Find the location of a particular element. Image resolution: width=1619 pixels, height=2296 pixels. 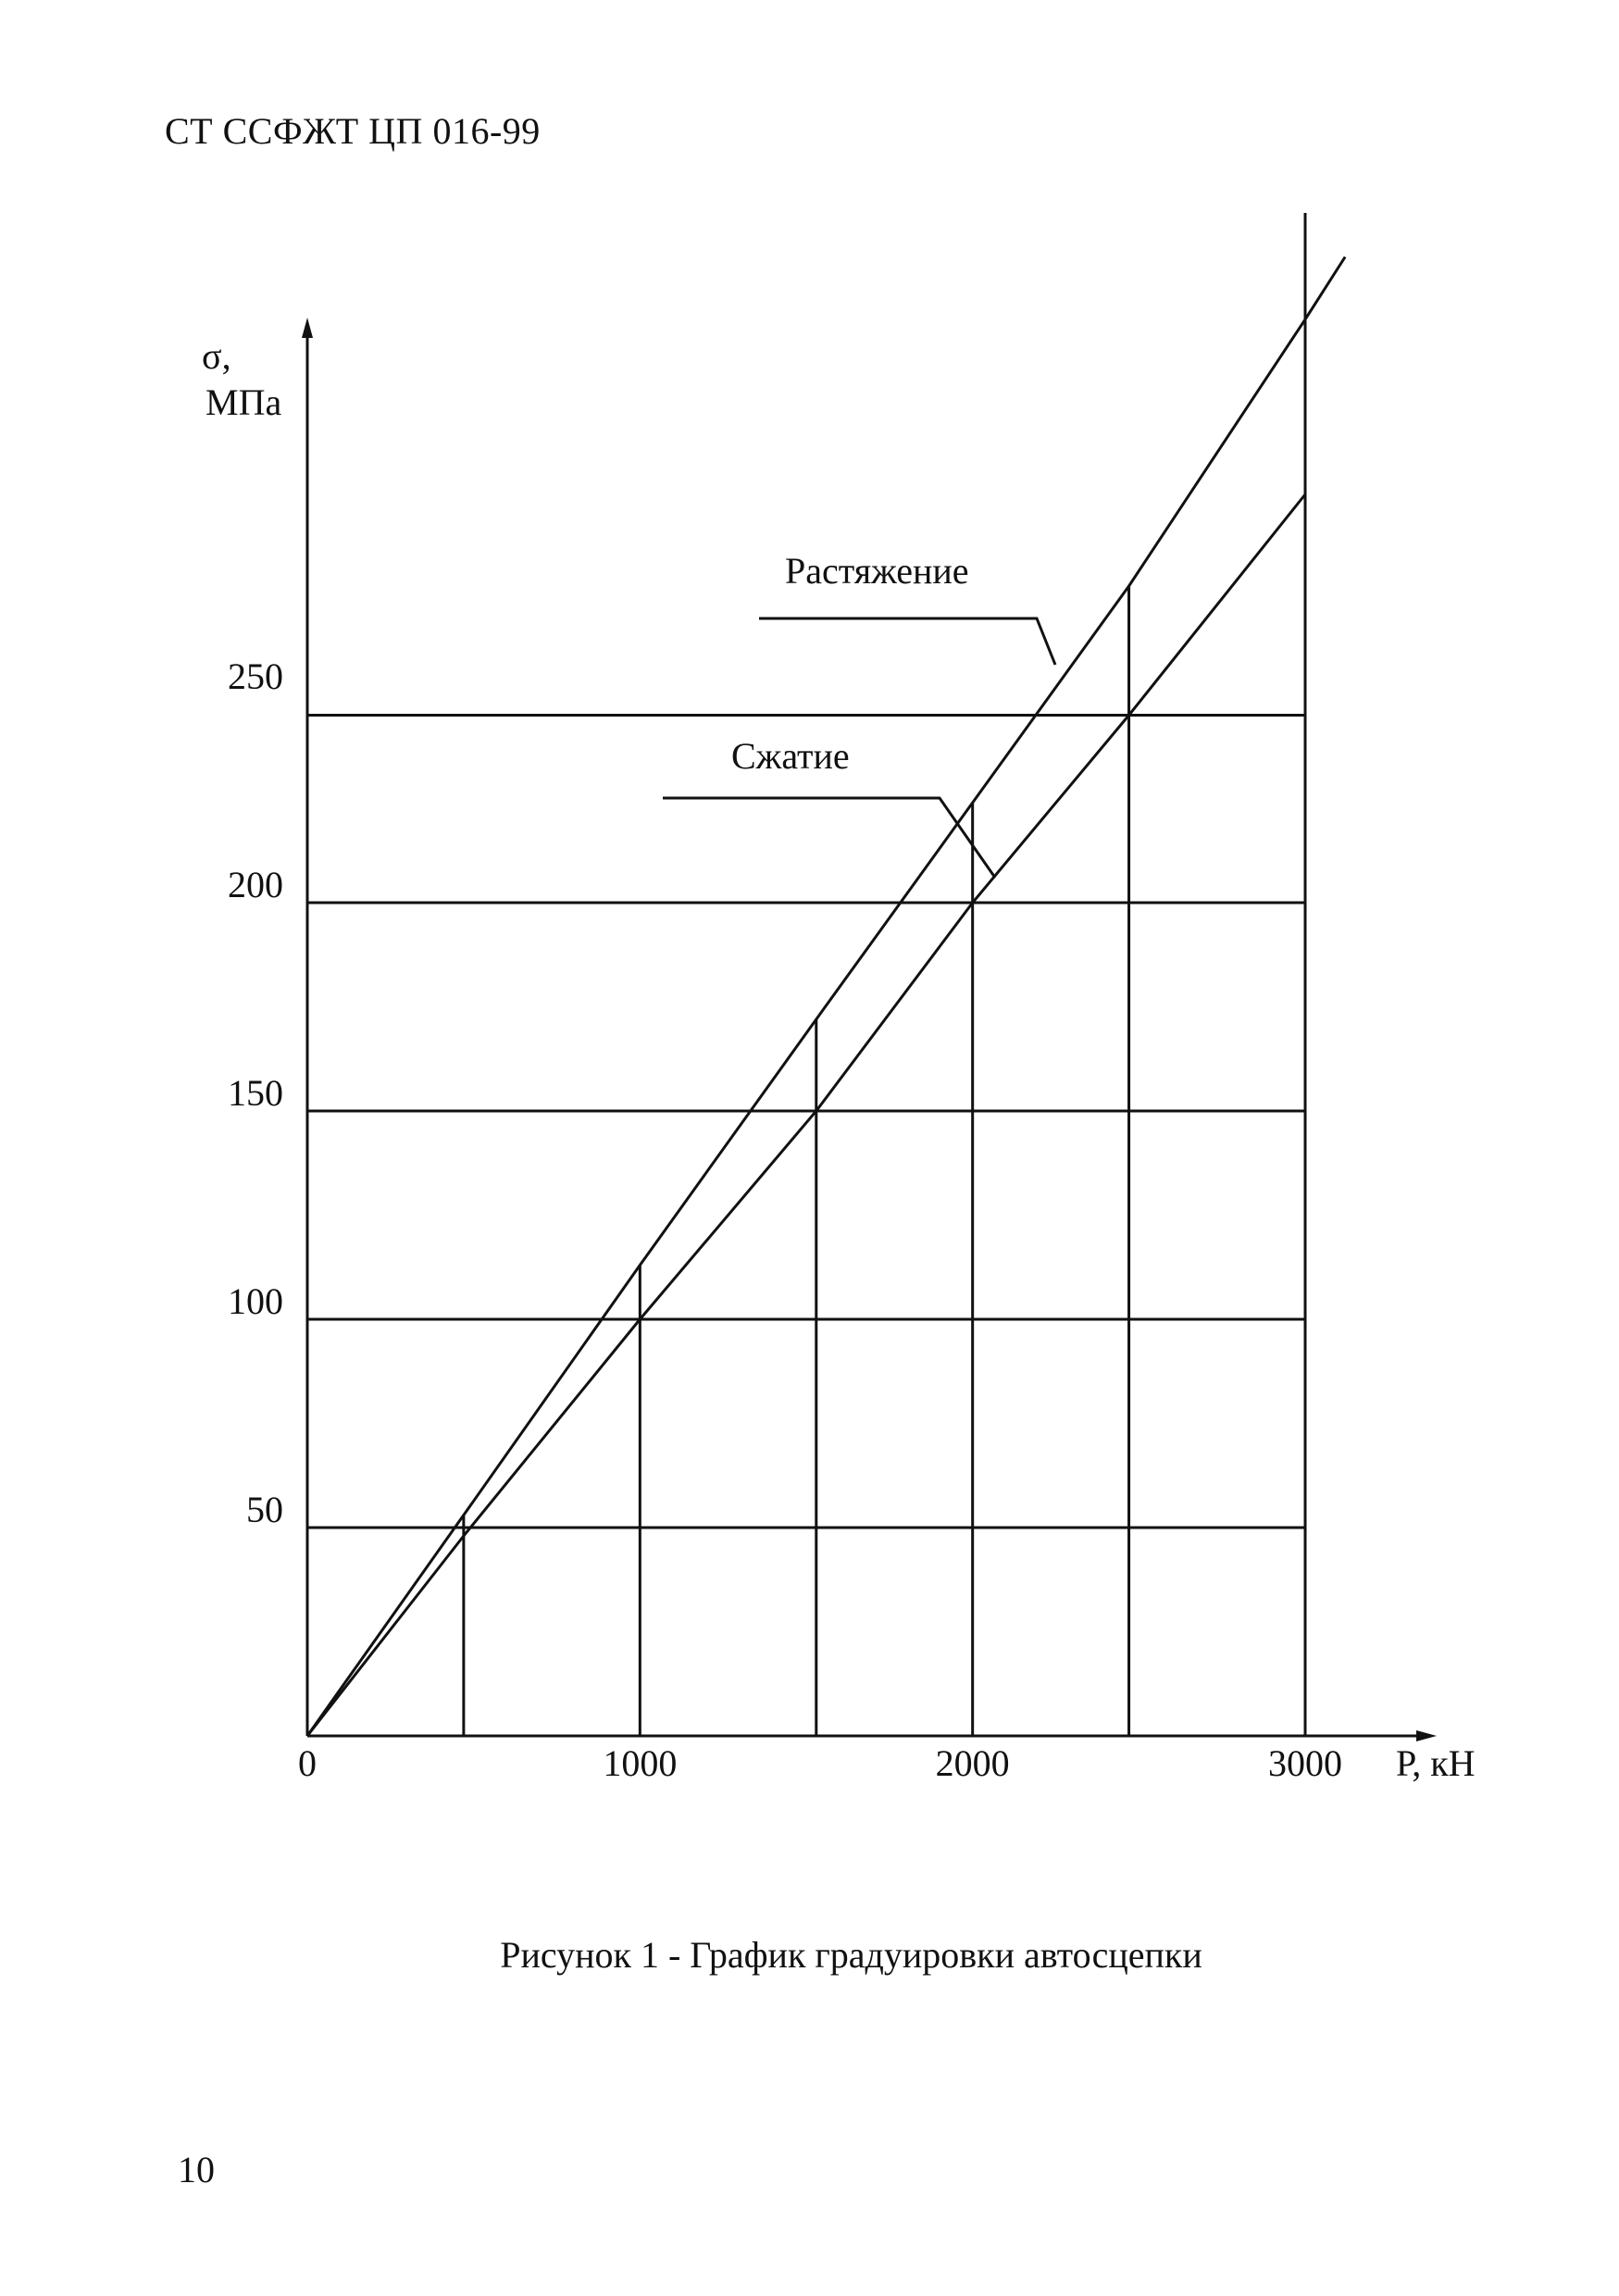

y-axis-arrow is located at coordinates (308, 328).